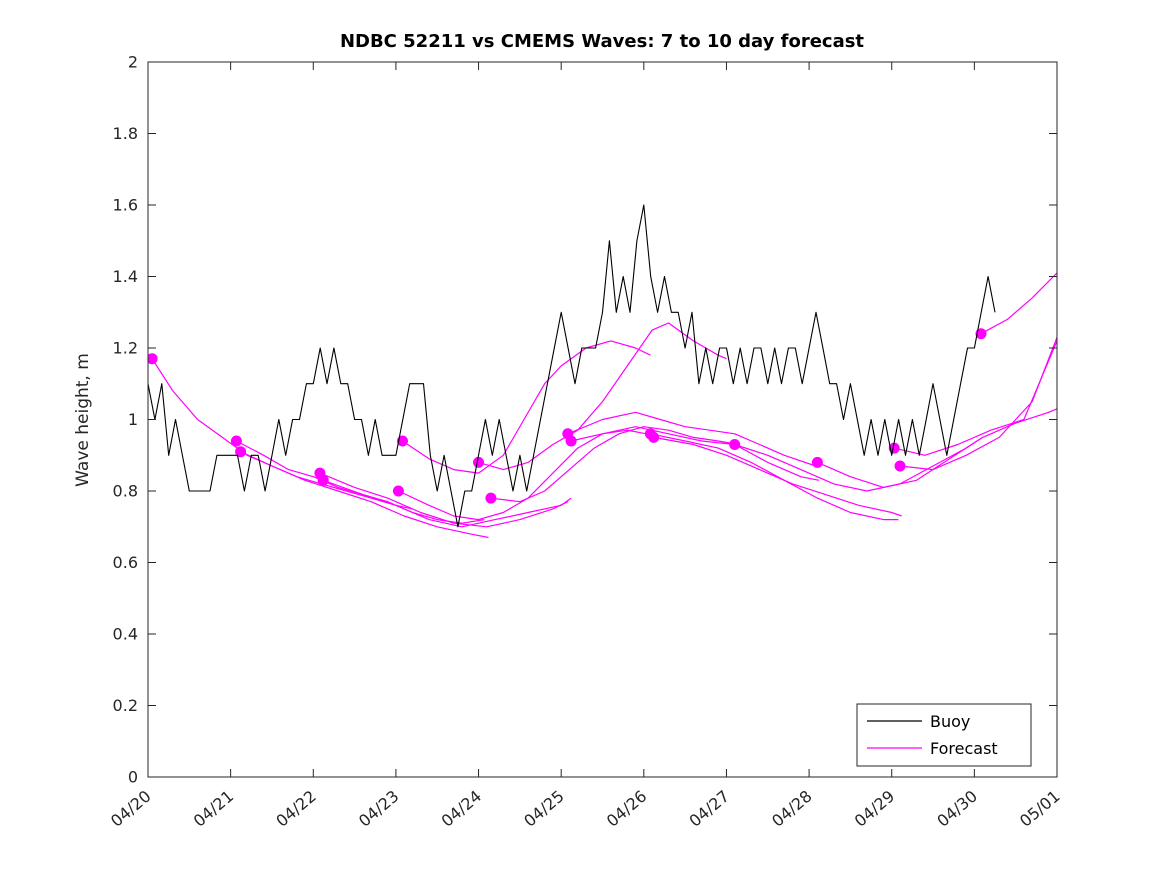 Image resolution: width=1167 pixels, height=879 pixels. What do you see at coordinates (131, 809) in the screenshot?
I see `x-tick-label: 04/20` at bounding box center [131, 809].